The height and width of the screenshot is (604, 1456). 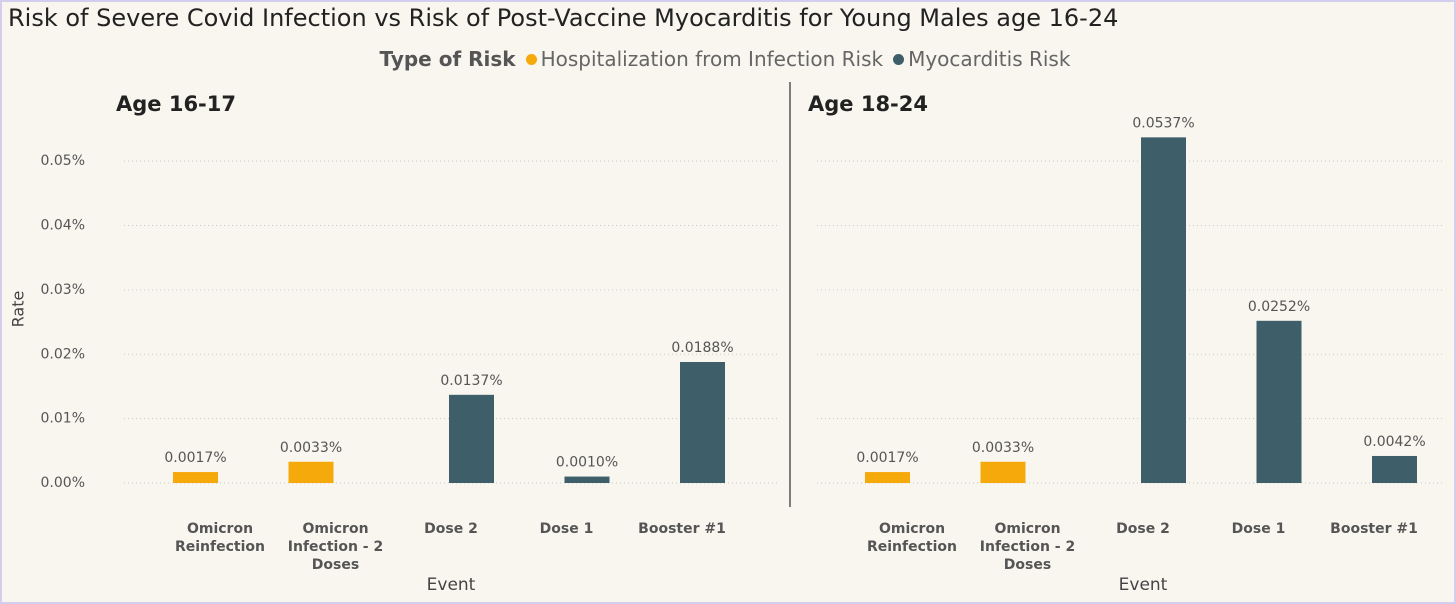 What do you see at coordinates (587, 463) in the screenshot?
I see `data-label: 0.0010%` at bounding box center [587, 463].